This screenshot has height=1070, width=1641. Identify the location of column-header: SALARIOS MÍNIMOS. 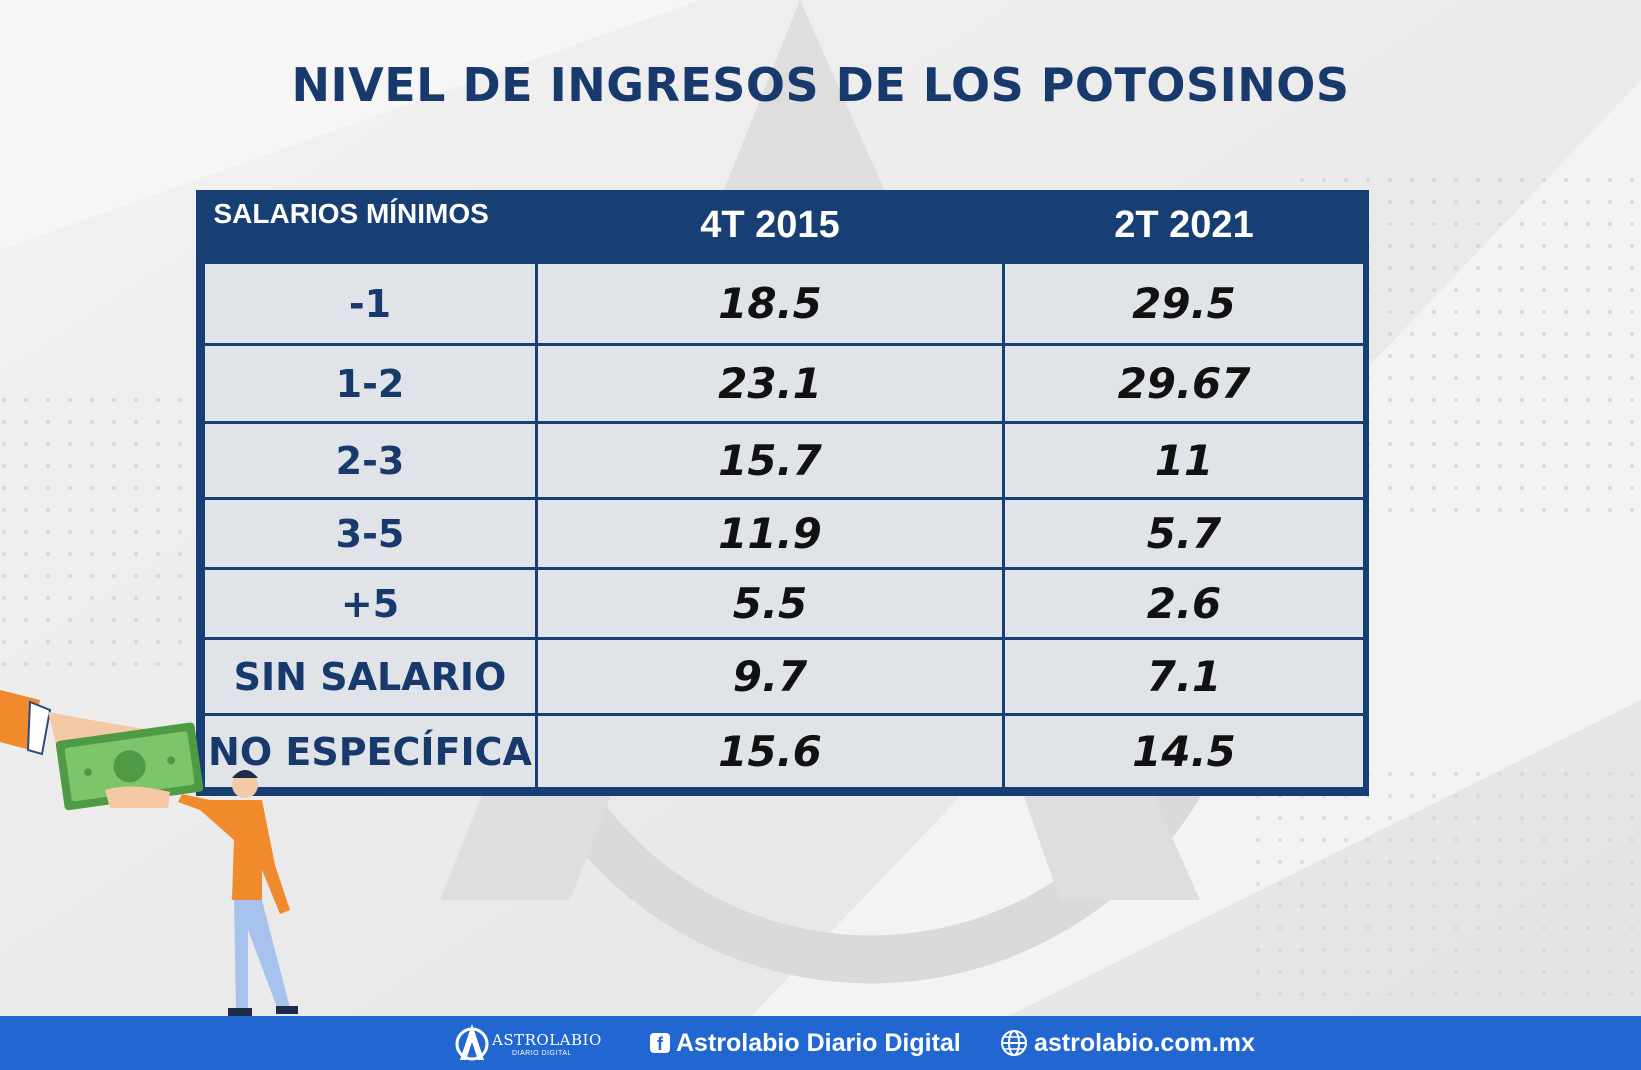
(351, 213).